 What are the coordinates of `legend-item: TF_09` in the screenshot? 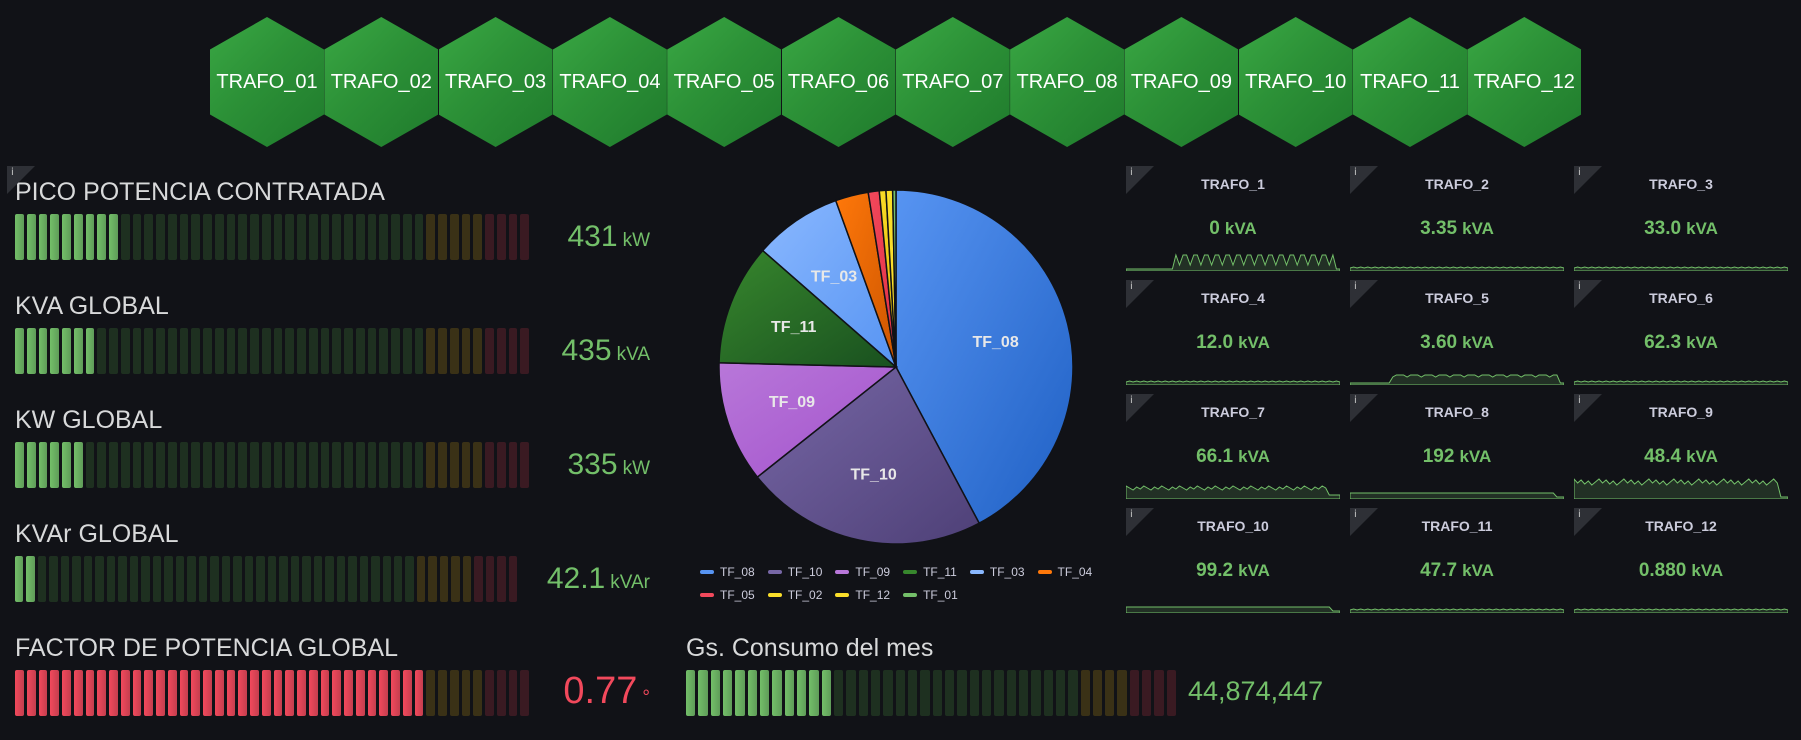 It's located at (862, 572).